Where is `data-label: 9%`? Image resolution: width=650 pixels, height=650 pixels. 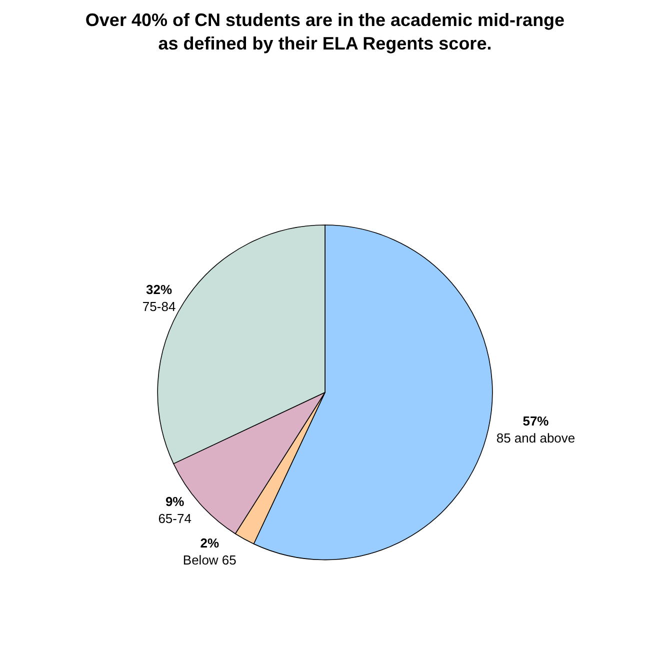
data-label: 9% is located at coordinates (175, 502).